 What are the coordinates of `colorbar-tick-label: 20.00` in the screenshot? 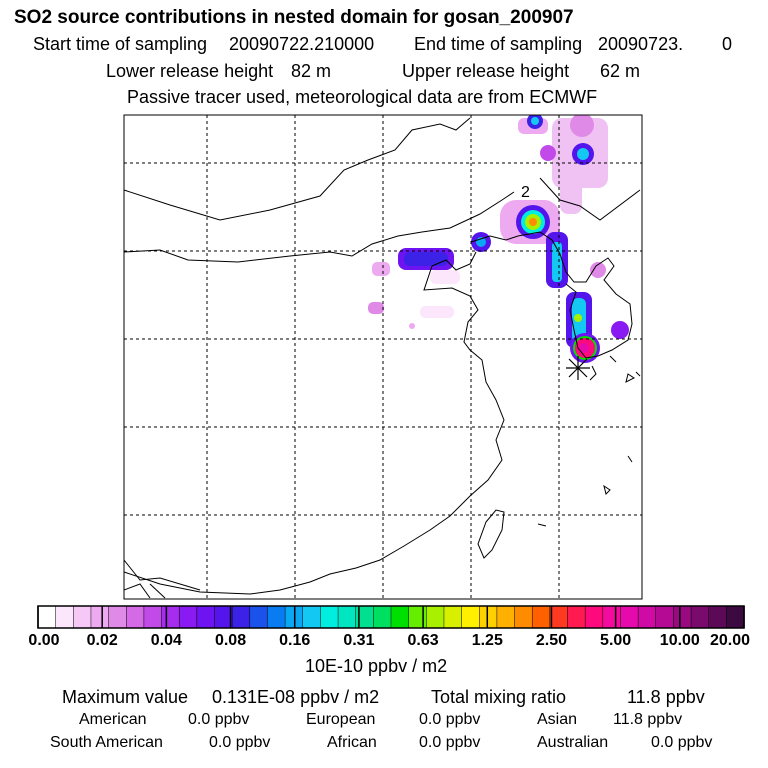 It's located at (730, 640).